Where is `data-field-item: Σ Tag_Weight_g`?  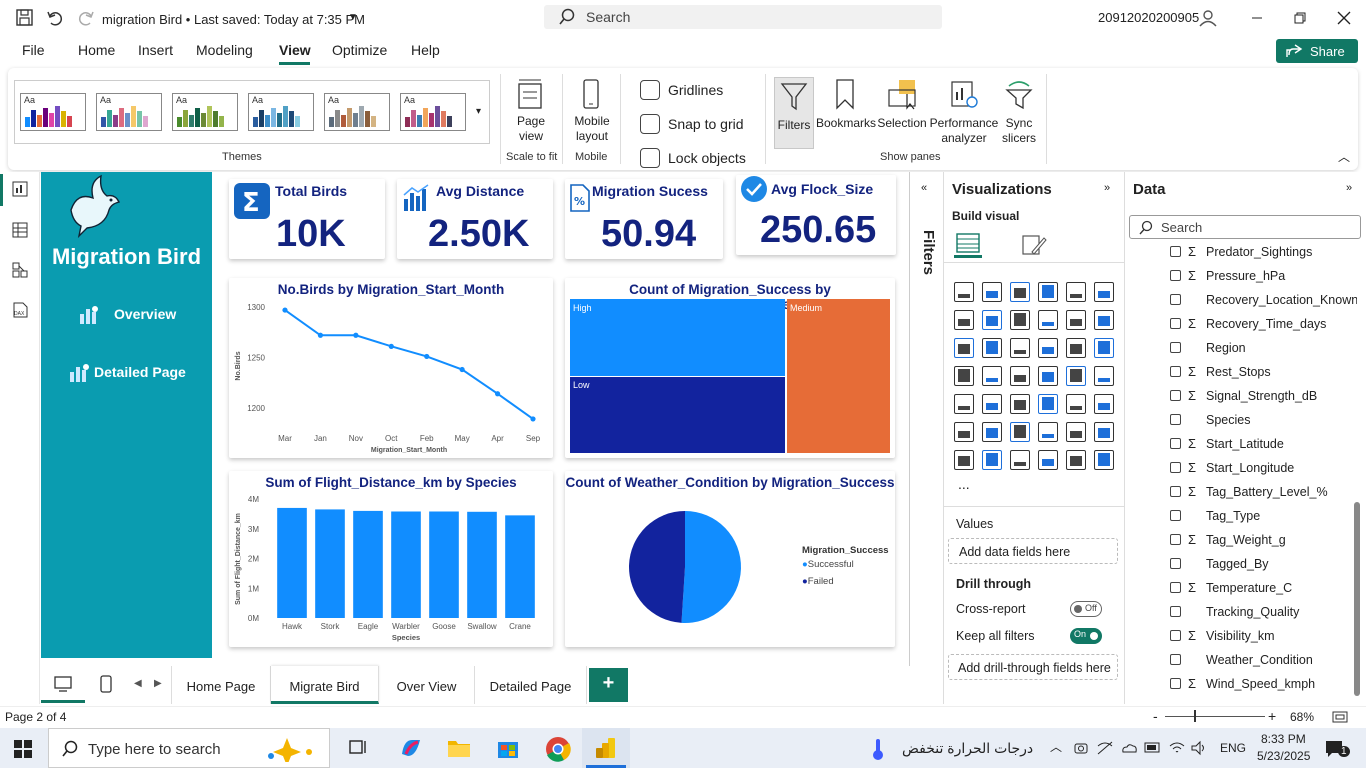
data-field-item: Σ Tag_Weight_g is located at coordinates (1241, 540).